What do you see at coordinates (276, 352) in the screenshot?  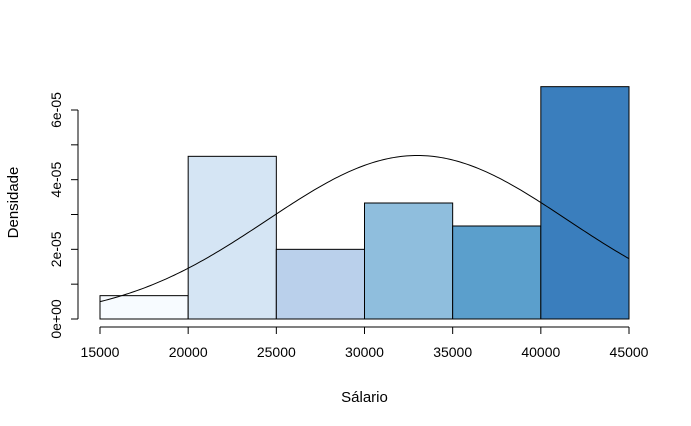 I see `x-tick-label-3: 25000` at bounding box center [276, 352].